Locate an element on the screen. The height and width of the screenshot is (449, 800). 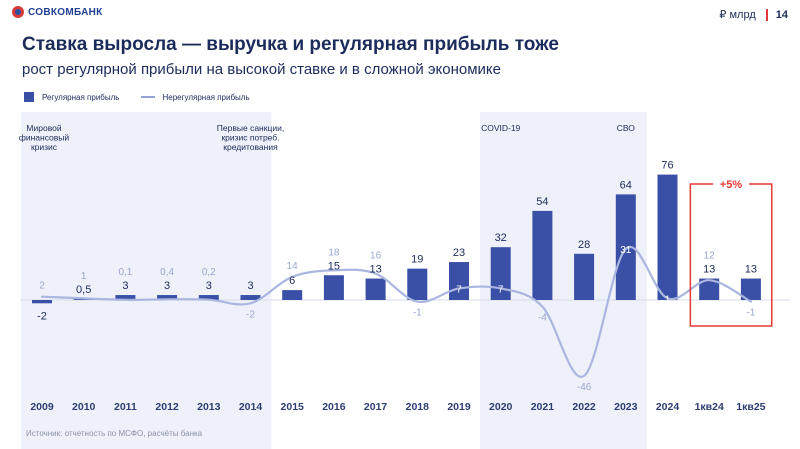
bar-value-2013: 3 is located at coordinates (209, 286).